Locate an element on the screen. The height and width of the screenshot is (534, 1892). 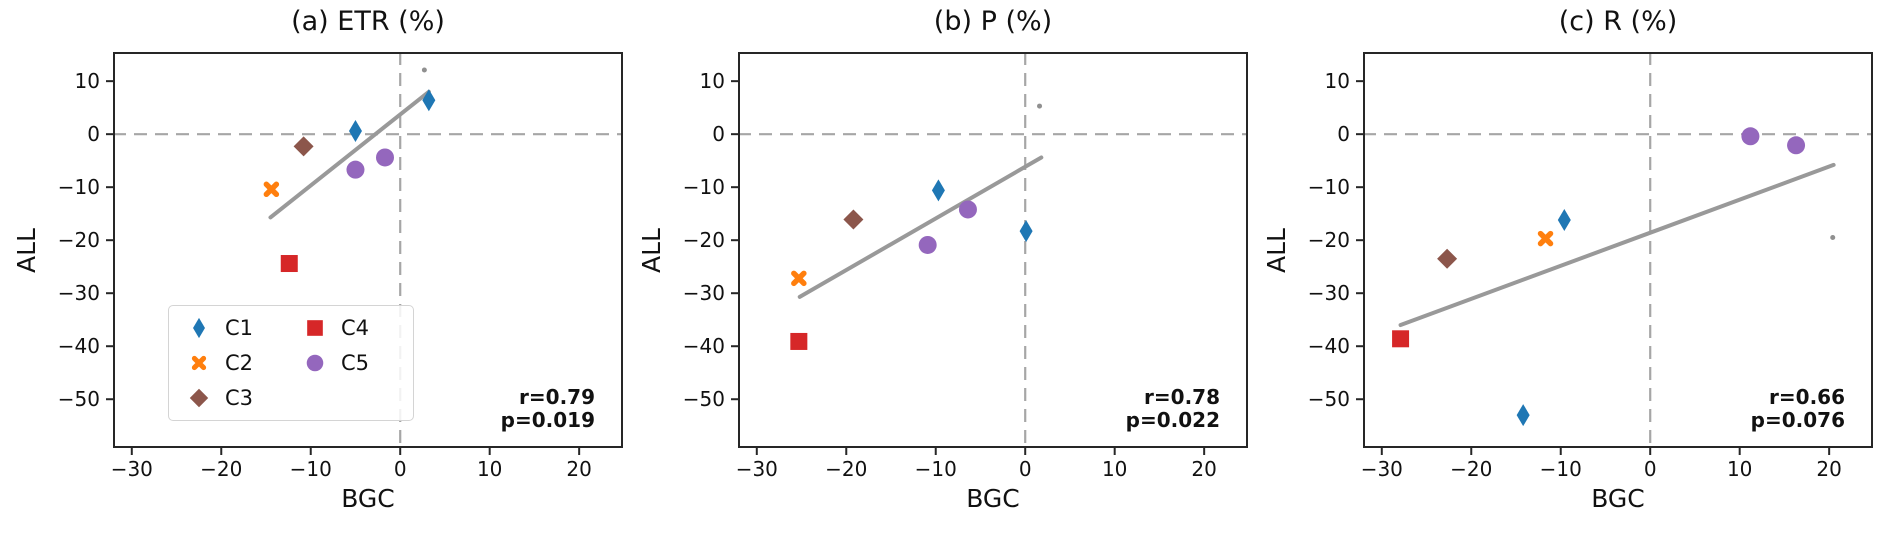
panel-c-stats-annotation: r=0.66 p=0.076 is located at coordinates (1798, 409).